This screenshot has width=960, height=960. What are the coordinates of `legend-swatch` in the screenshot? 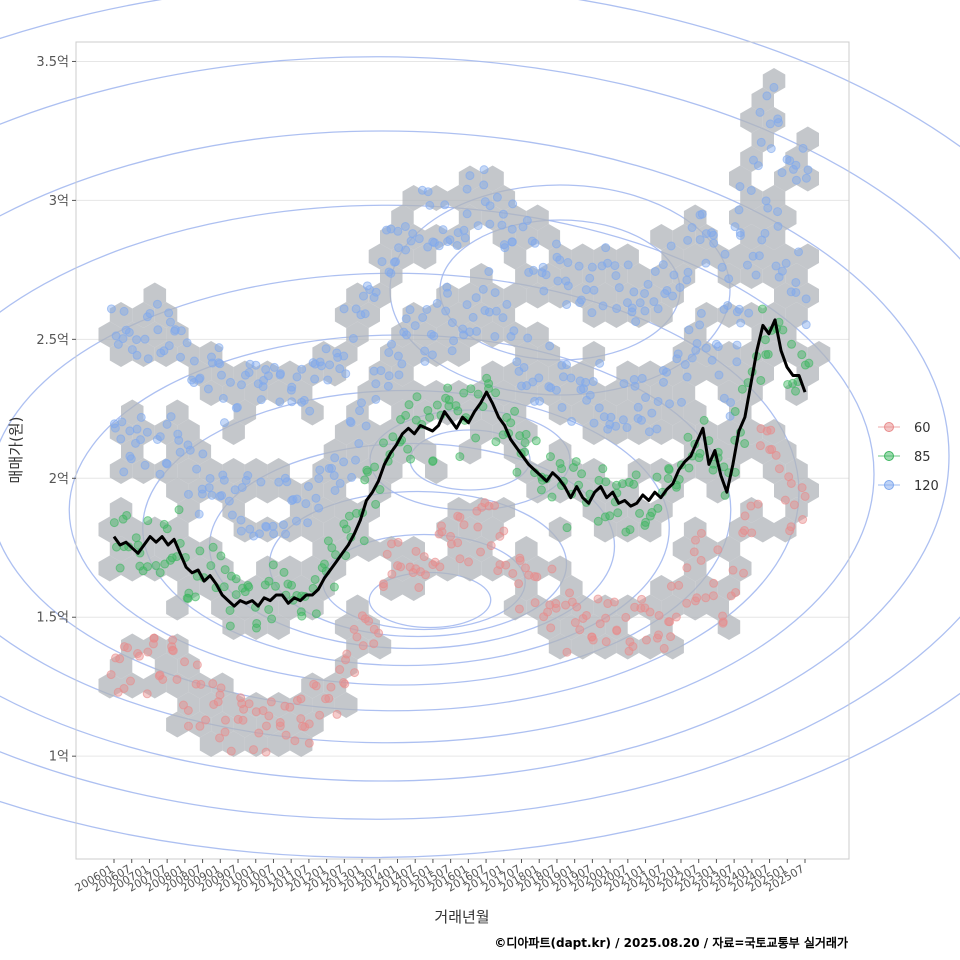 It's located at (889, 485).